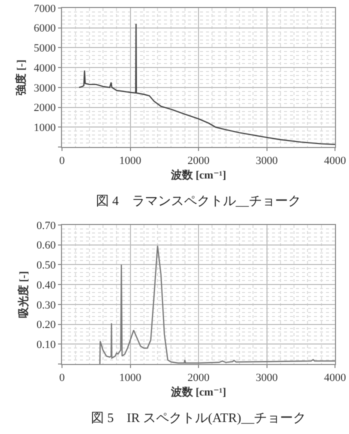 The width and height of the screenshot is (349, 434). What do you see at coordinates (45, 88) in the screenshot?
I see `y-tick-label: 3000` at bounding box center [45, 88].